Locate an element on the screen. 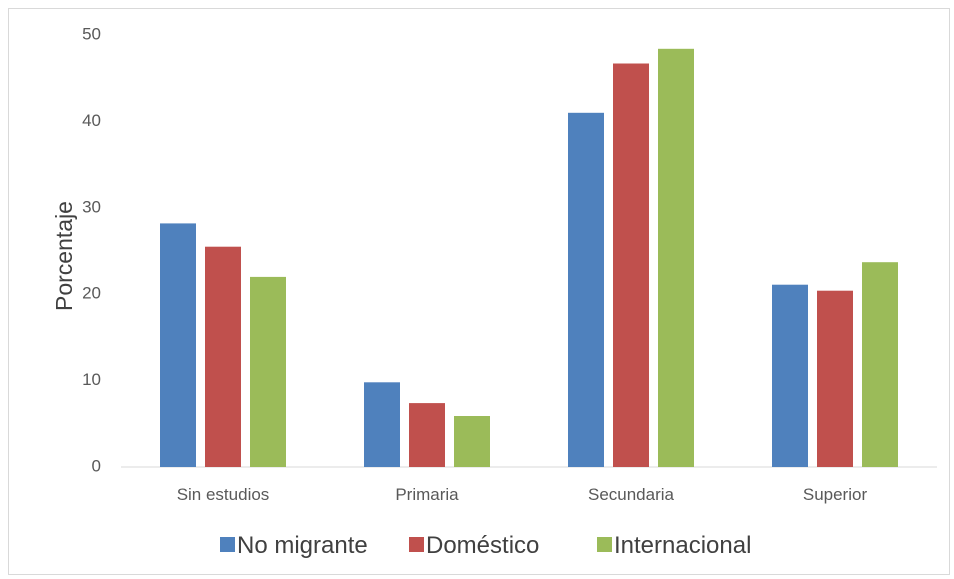 The height and width of the screenshot is (579, 954). y-tick-label: 50 is located at coordinates (91, 33).